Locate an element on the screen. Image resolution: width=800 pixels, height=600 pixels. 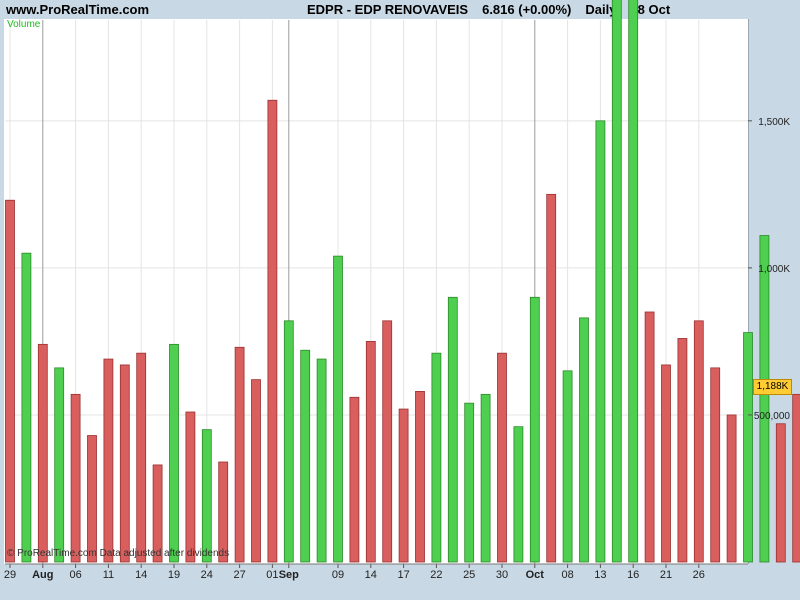
x-tick-label: 11 is located at coordinates (108, 575).